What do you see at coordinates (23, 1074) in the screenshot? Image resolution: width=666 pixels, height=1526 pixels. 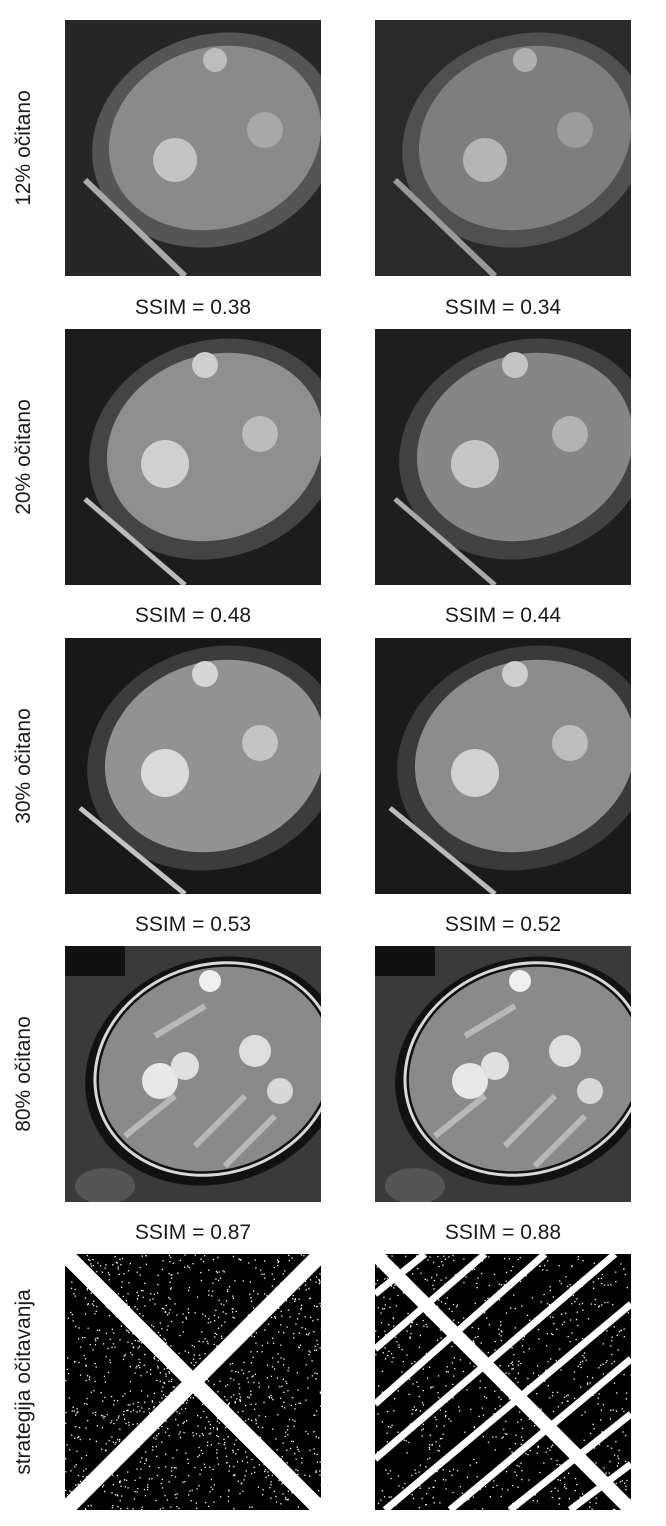 I see `row-label-80: 80% očitano` at bounding box center [23, 1074].